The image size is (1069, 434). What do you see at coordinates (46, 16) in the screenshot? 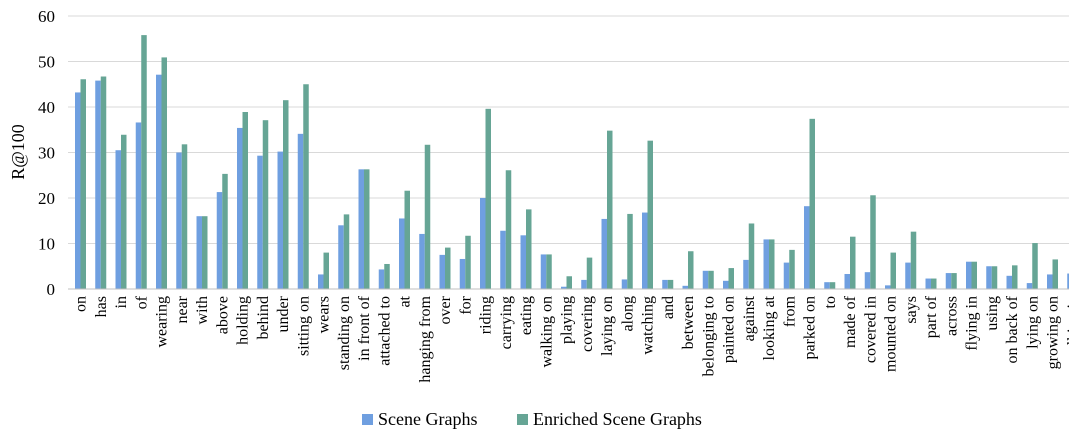
I see `y-tick-label-60: 60` at bounding box center [46, 16].